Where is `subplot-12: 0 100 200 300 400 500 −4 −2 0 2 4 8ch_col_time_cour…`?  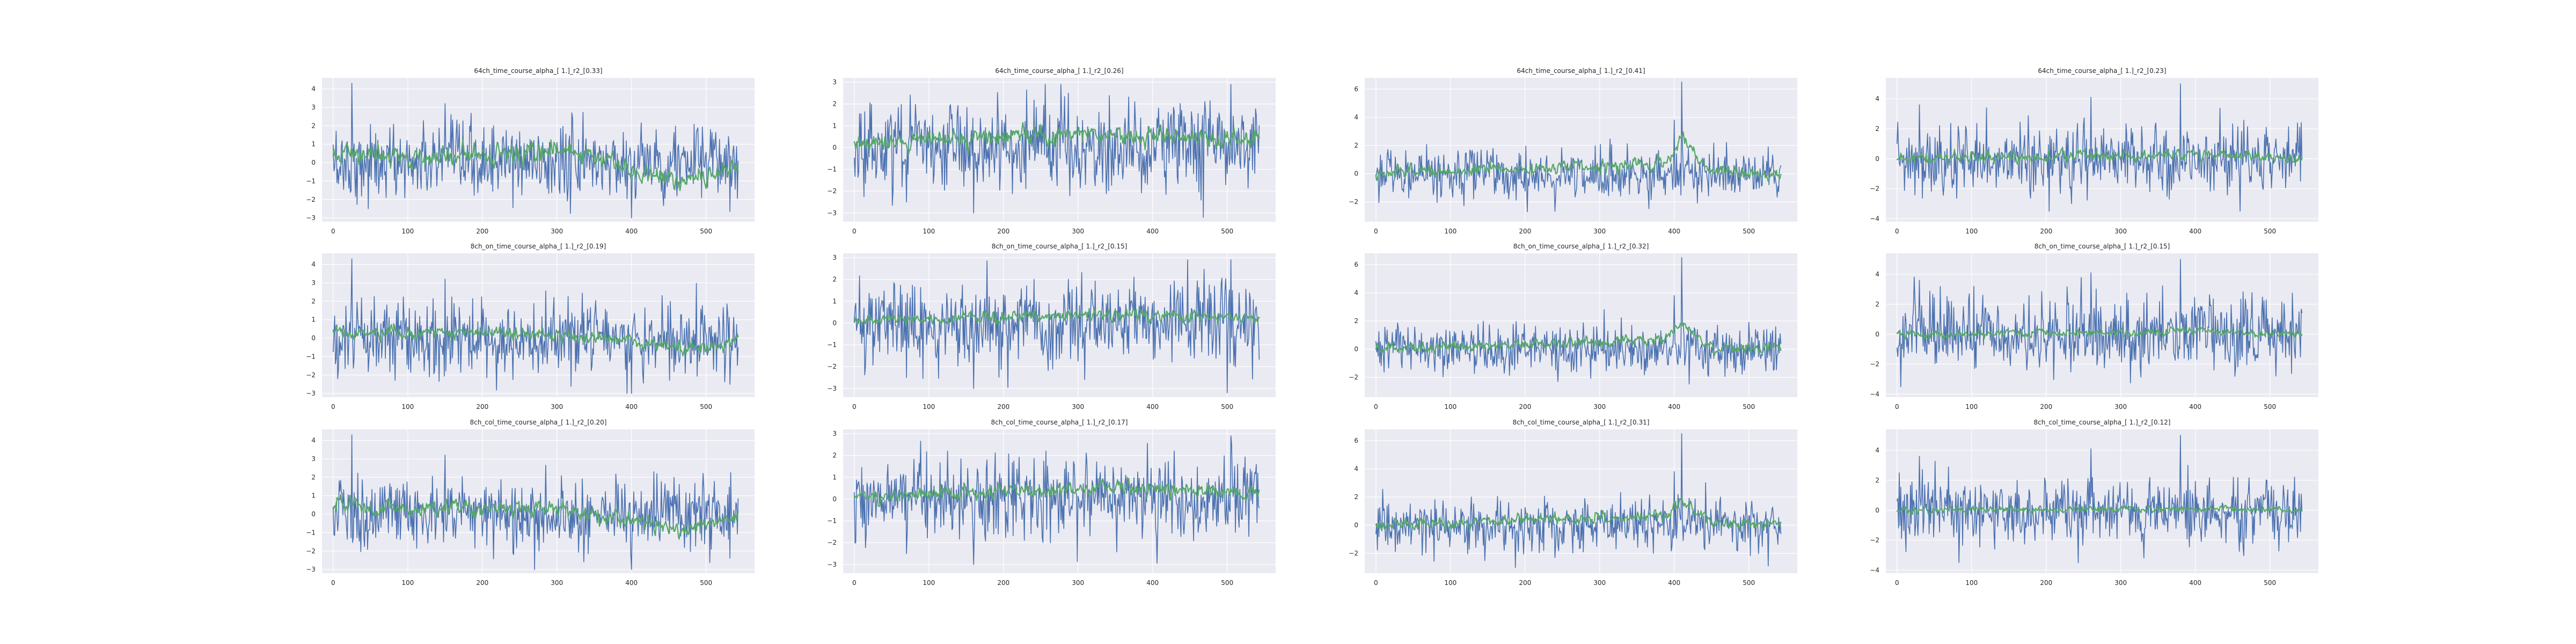 subplot-12: 0 100 200 300 400 500 −4 −2 0 2 4 8ch_col_time_cour… is located at coordinates (2094, 503).